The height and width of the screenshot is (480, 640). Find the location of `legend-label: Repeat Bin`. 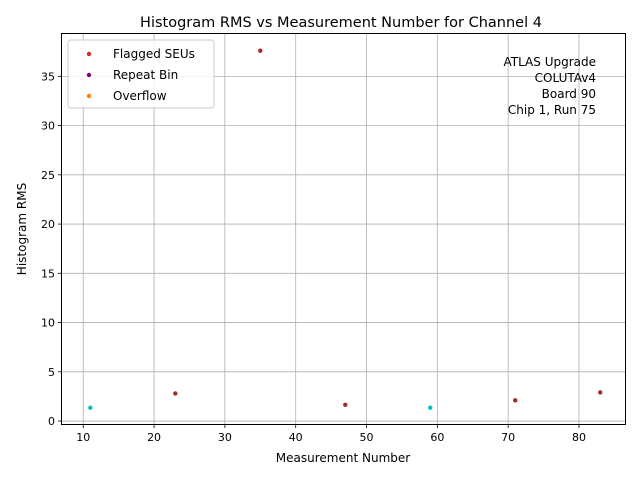

legend-label: Repeat Bin is located at coordinates (145, 75).